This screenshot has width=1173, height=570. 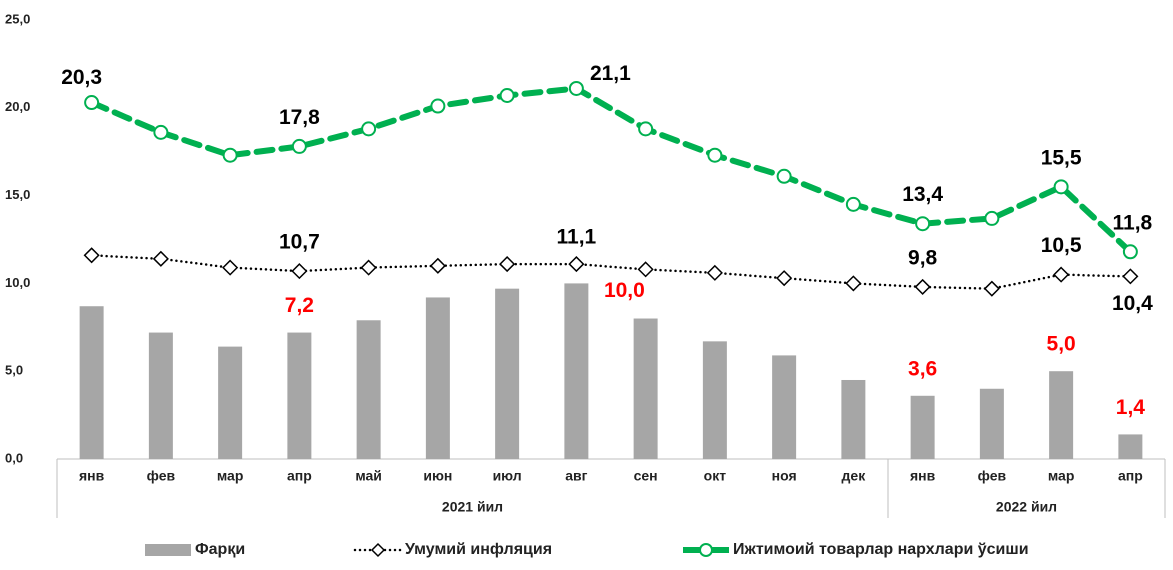 What do you see at coordinates (1061, 344) in the screenshot?
I see `data-label: 5,0` at bounding box center [1061, 344].